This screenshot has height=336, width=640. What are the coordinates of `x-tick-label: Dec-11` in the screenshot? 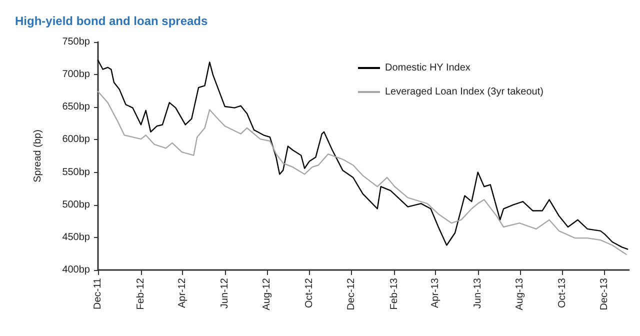 It's located at (98, 294).